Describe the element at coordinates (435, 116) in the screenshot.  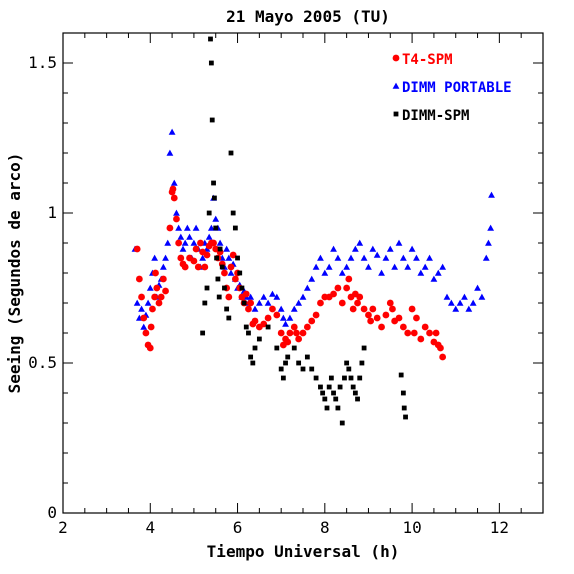
I see `legend-label: DIMM-SPM` at that location.